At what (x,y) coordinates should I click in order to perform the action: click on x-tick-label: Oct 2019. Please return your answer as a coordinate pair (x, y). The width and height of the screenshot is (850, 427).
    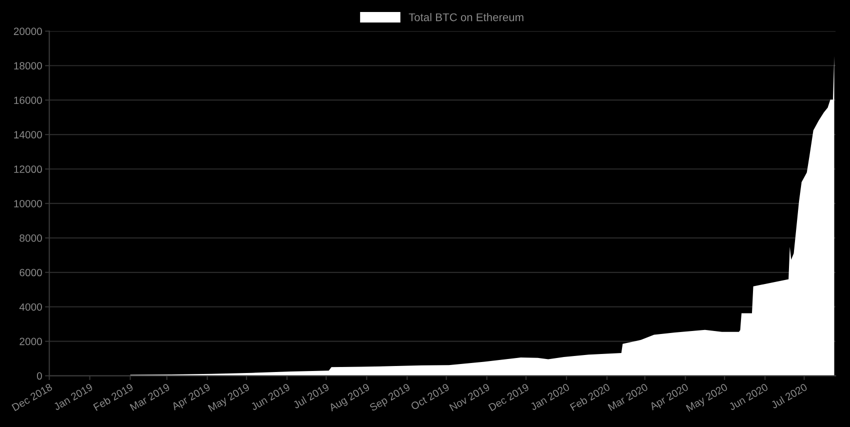
    Looking at the image, I should click on (430, 396).